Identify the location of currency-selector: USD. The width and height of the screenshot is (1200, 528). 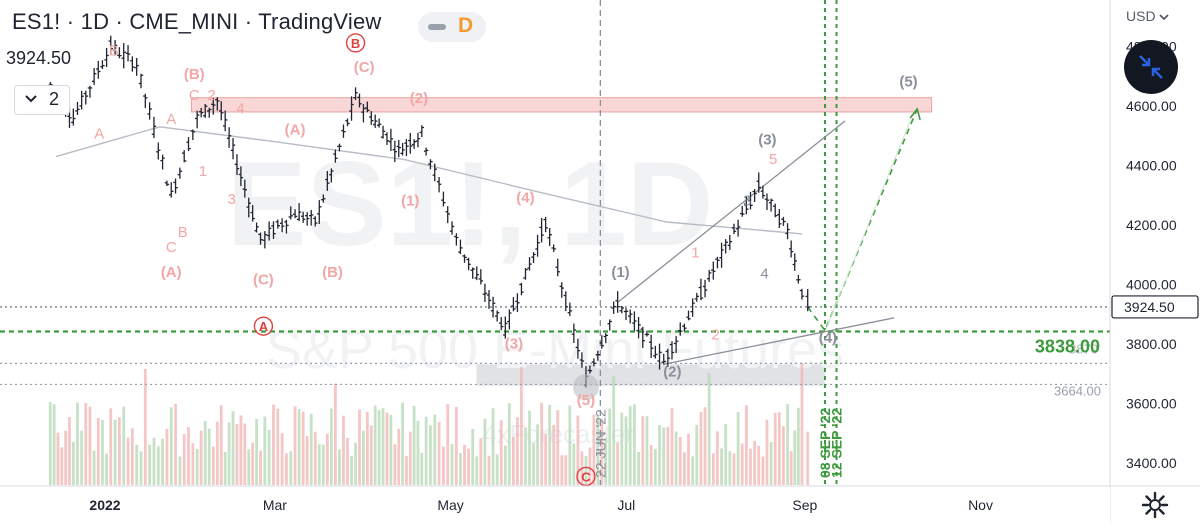
(1148, 16).